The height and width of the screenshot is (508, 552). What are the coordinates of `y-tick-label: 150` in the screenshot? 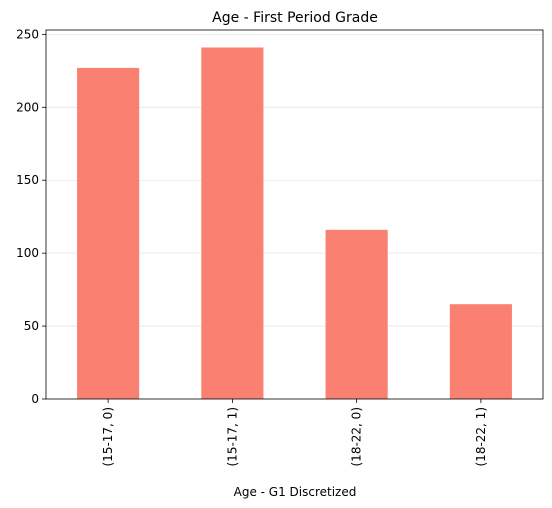 It's located at (27, 180).